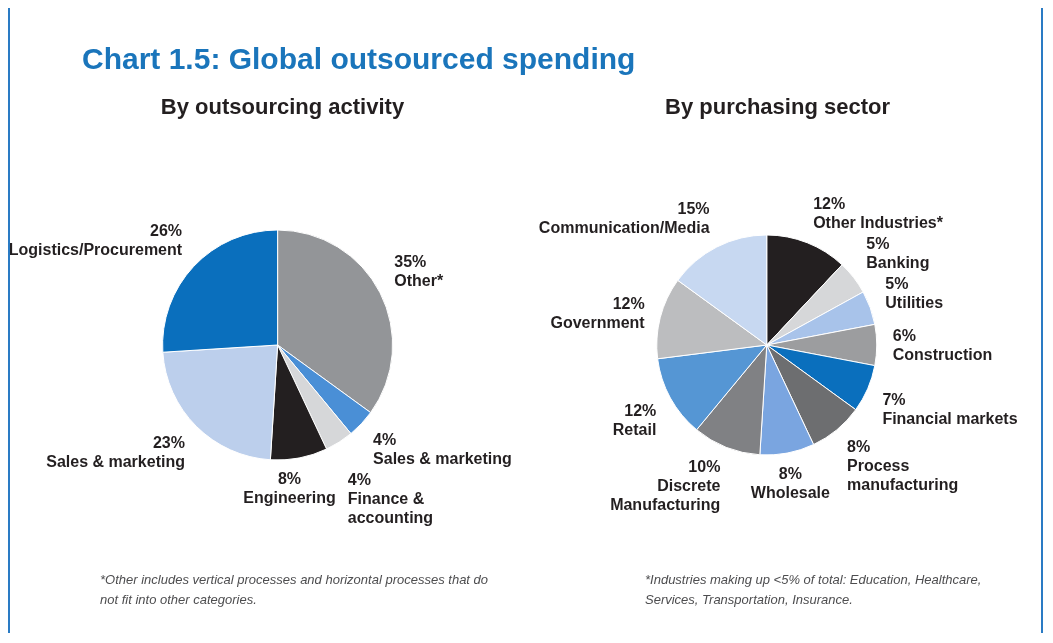  Describe the element at coordinates (903, 475) in the screenshot. I see `slice-label: Process manufacturing` at that location.